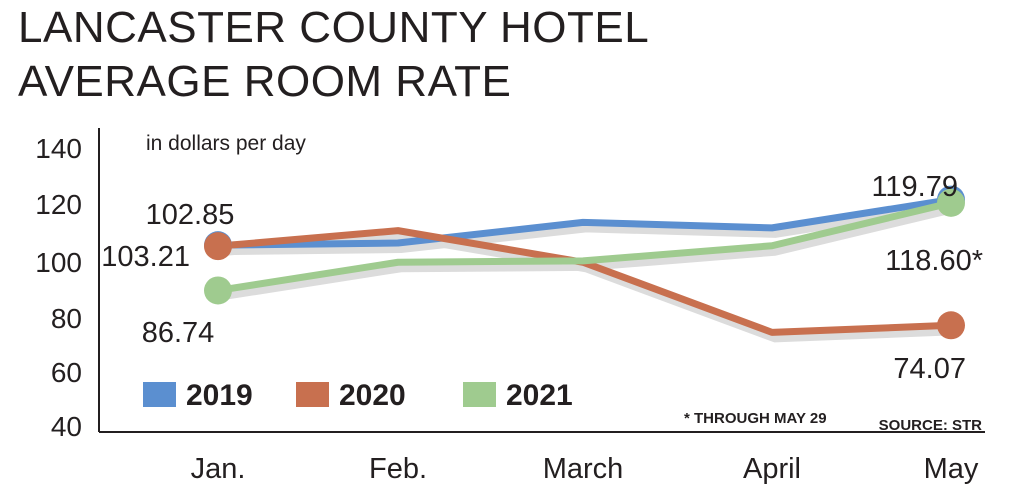 This screenshot has width=1009, height=500. I want to click on data-label: 102.85, so click(190, 215).